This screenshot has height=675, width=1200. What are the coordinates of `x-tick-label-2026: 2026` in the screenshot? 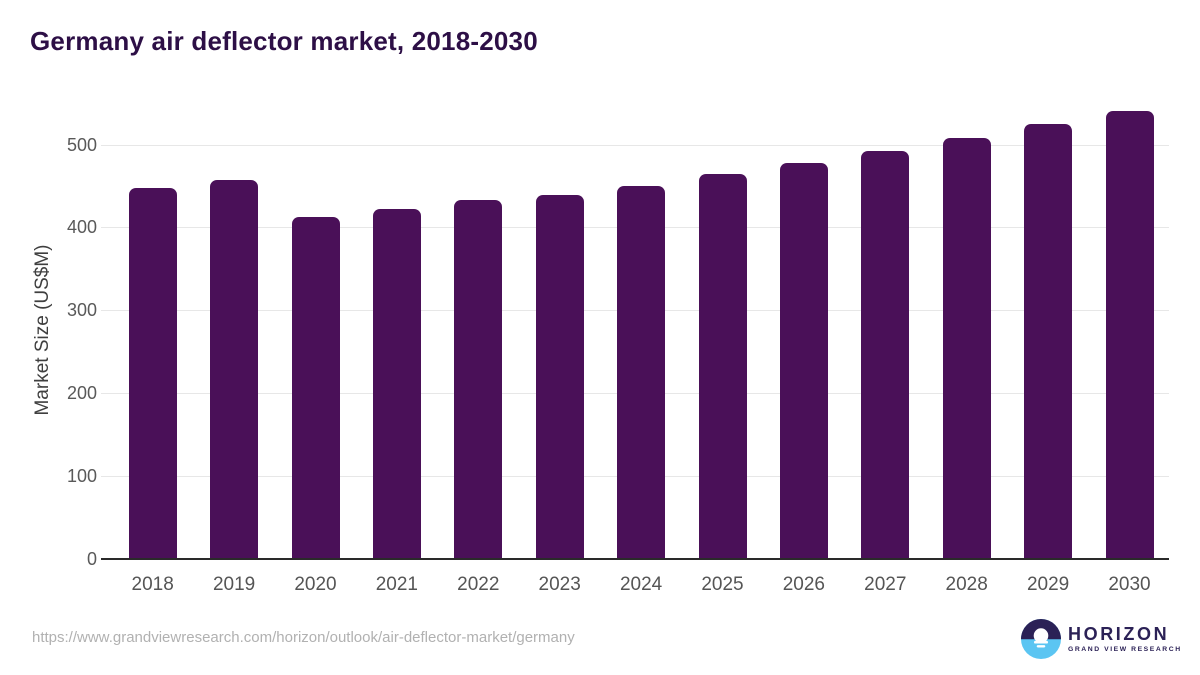 It's located at (804, 584).